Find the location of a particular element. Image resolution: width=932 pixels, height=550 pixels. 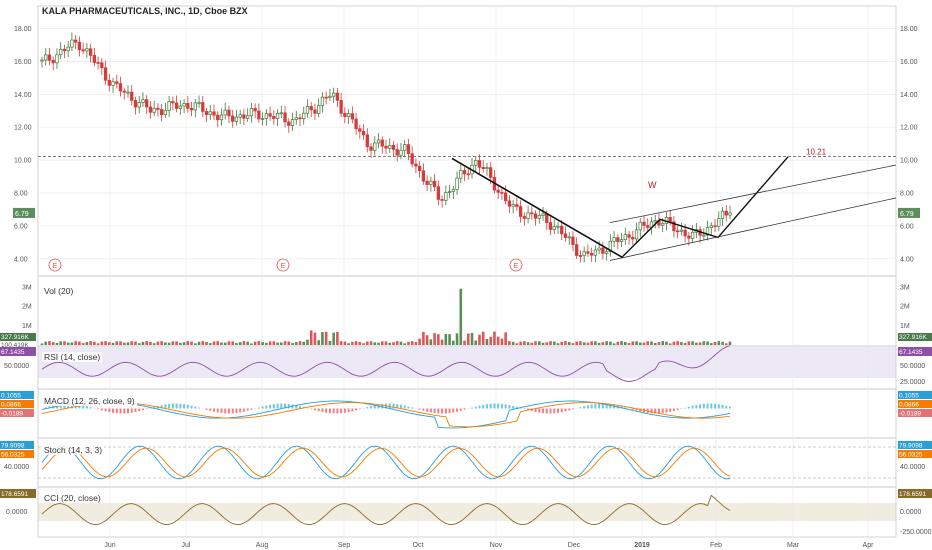

macd-value-tag-right-text: -0.0189 is located at coordinates (910, 414).